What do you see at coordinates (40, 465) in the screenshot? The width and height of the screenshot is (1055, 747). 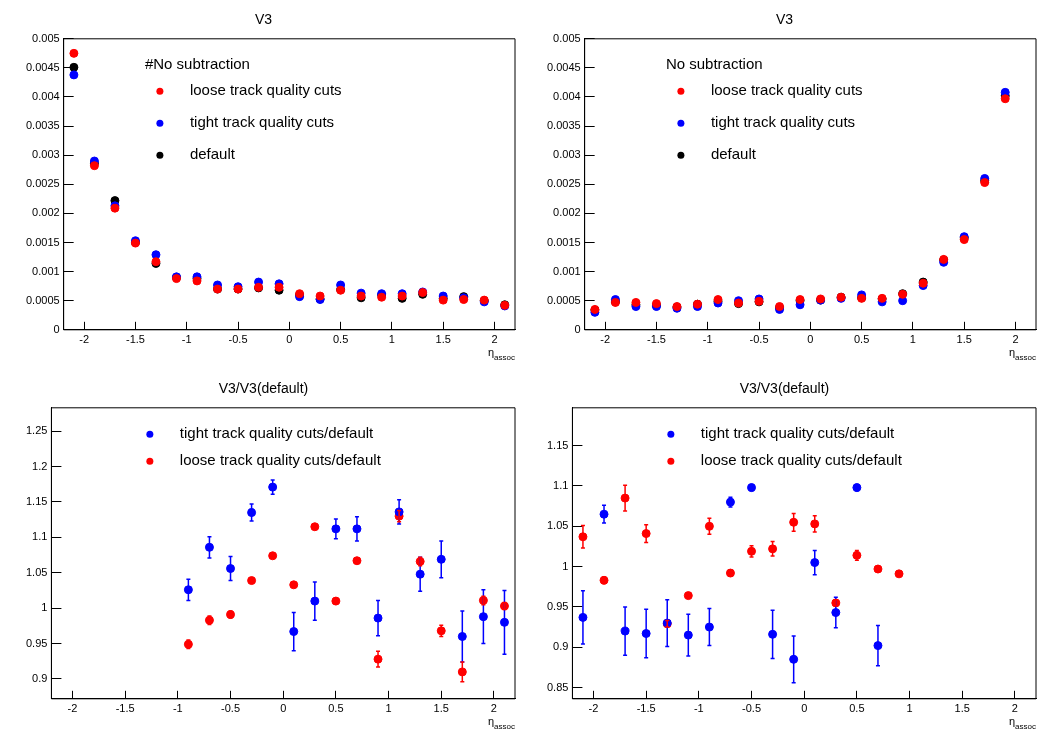 I see `y-tick-label: 1.2` at bounding box center [40, 465].